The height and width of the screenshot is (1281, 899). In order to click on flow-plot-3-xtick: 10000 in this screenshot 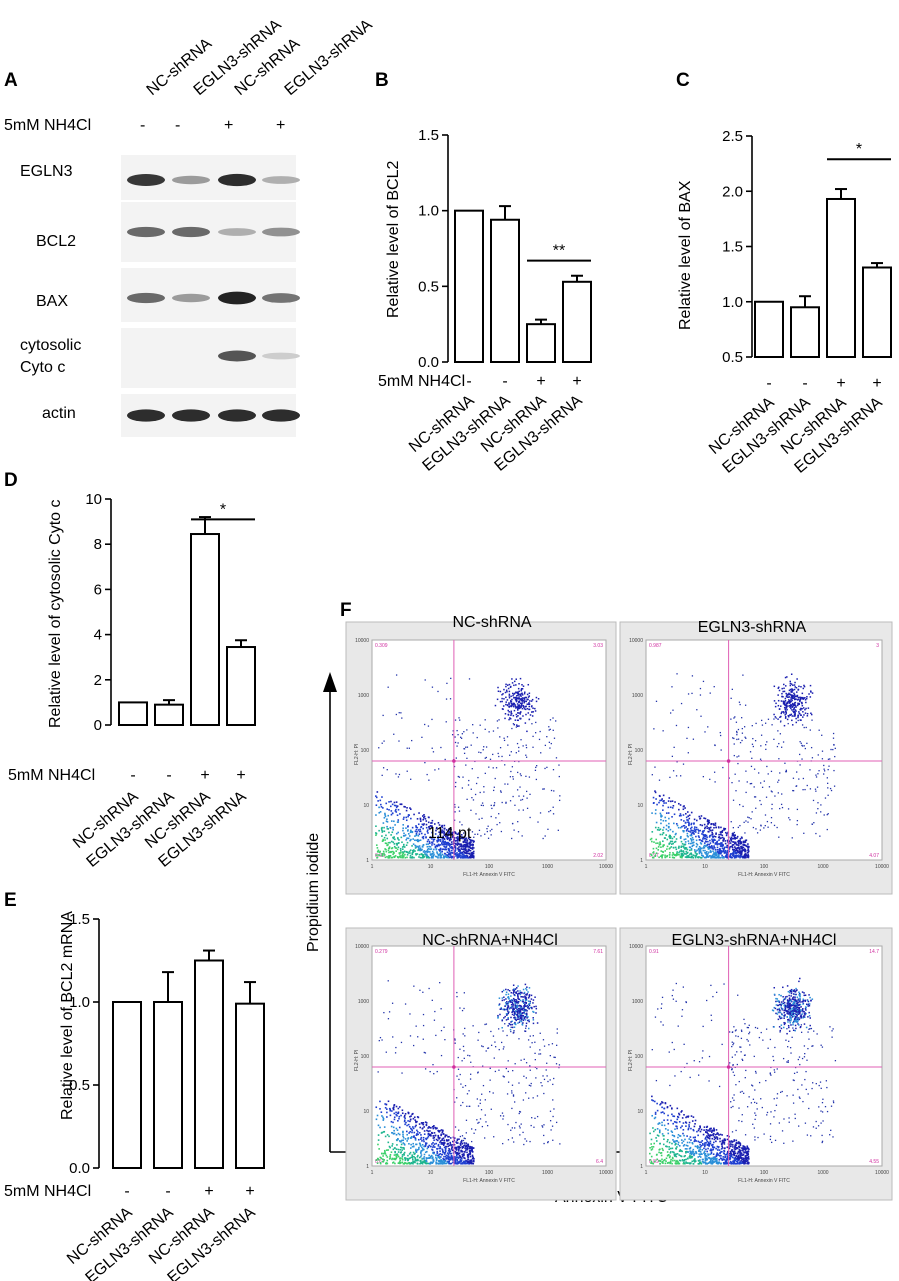, I will do `click(606, 1173)`.